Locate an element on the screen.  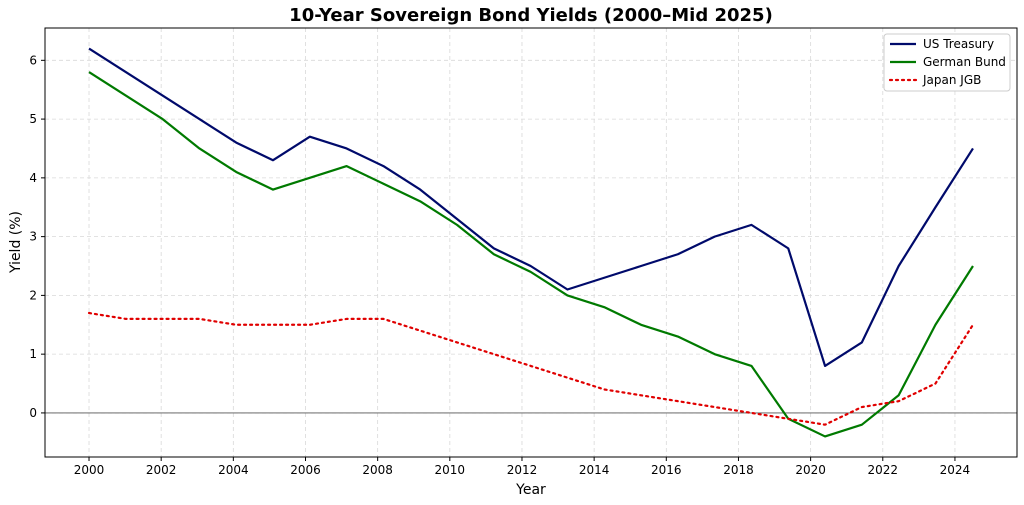
x-tick-label: 2024 is located at coordinates (955, 470).